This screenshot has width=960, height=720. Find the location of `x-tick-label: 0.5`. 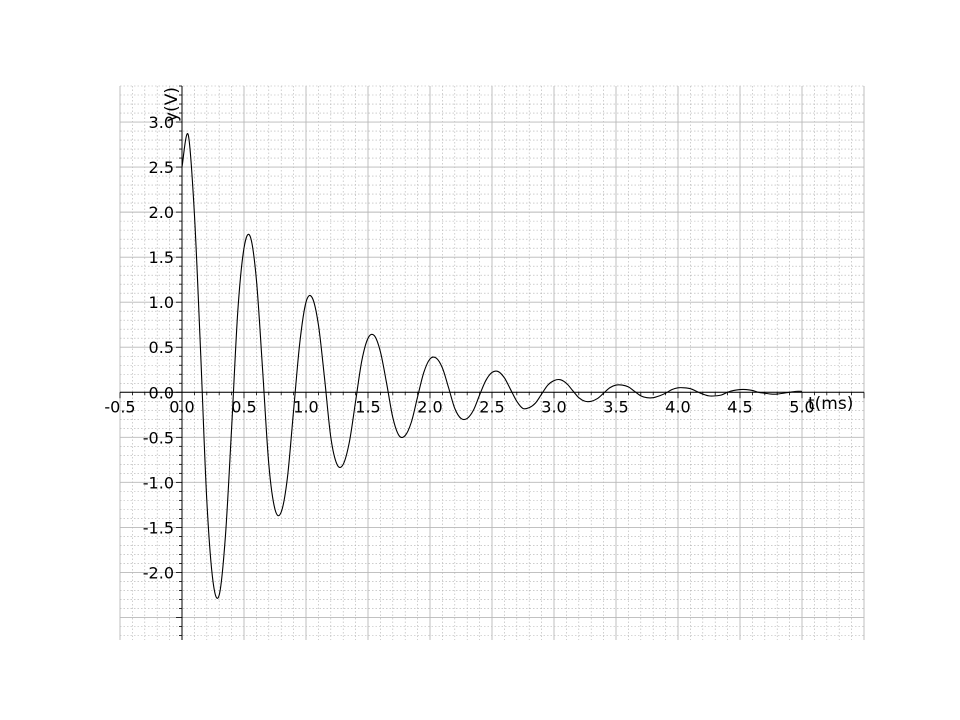

x-tick-label: 0.5 is located at coordinates (243, 406).